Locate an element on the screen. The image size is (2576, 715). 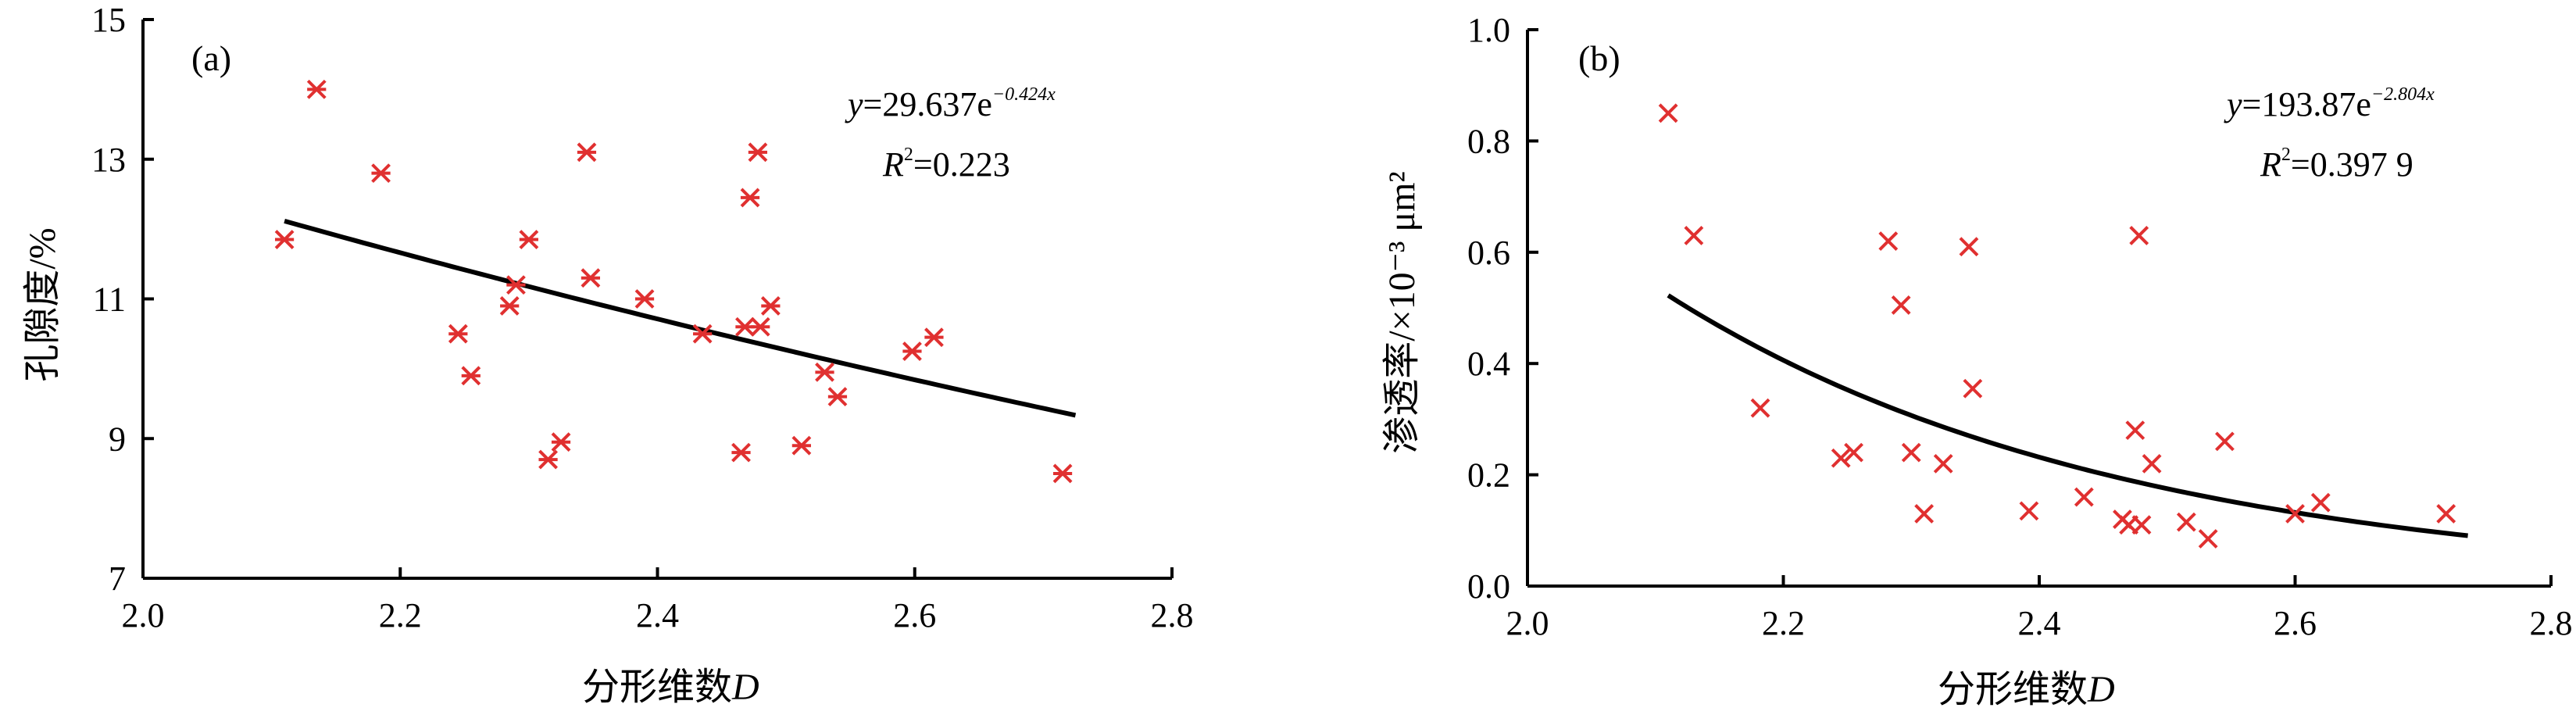
x-tick-label: 2.2 is located at coordinates (401, 615).